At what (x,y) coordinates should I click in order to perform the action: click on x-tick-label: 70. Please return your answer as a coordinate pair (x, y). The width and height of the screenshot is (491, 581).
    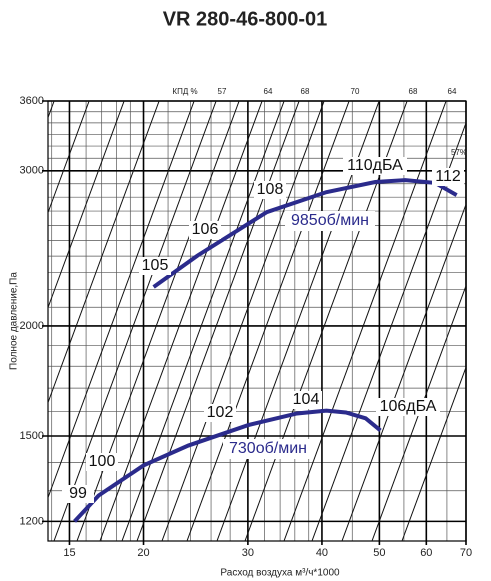
    Looking at the image, I should click on (466, 553).